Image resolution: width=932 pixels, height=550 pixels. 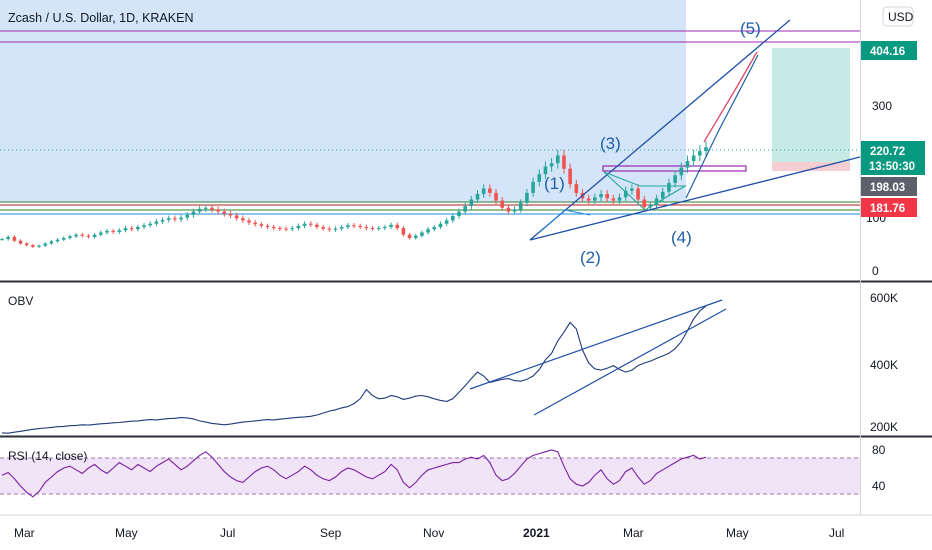 I want to click on wave1-arrow, so click(x=565, y=221).